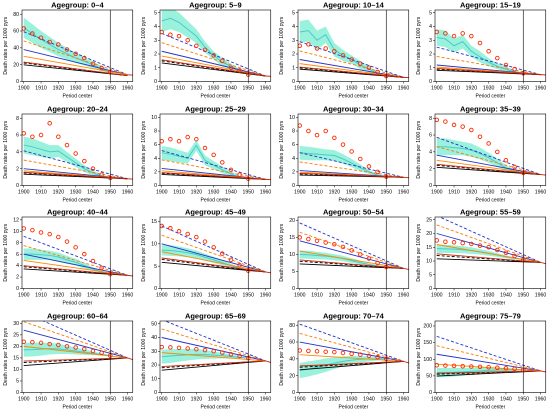 The height and width of the screenshot is (414, 551). What do you see at coordinates (16, 32) in the screenshot?
I see `y-tick-label: 60` at bounding box center [16, 32].